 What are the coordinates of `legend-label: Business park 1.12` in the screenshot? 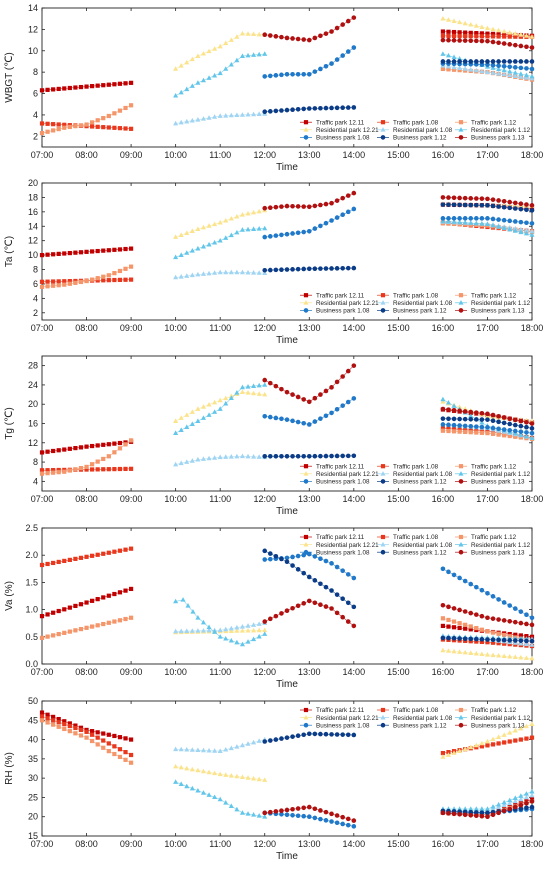 It's located at (420, 311).